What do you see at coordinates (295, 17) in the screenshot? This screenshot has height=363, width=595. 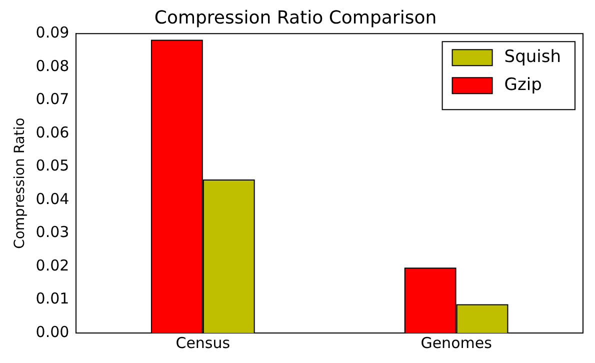 I see `chart-title: Compression Ratio Comparison` at bounding box center [295, 17].